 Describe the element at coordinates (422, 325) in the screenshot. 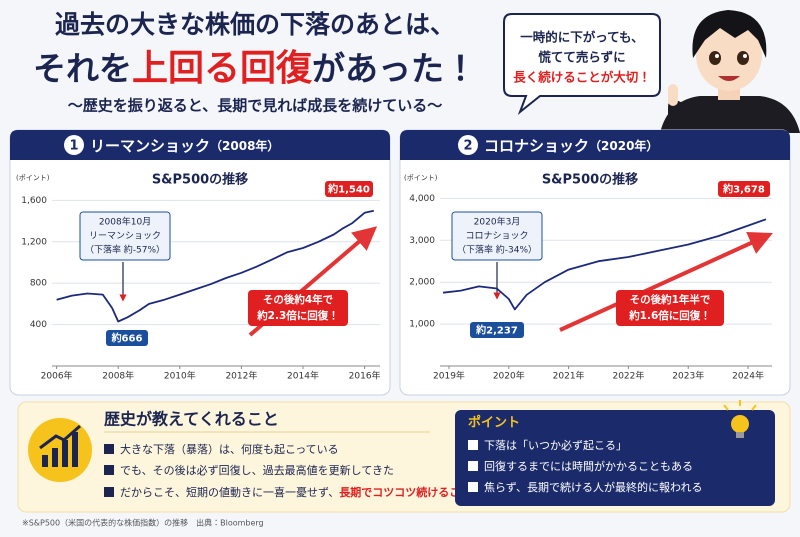

I see `y-tick-label: 1,000` at that location.